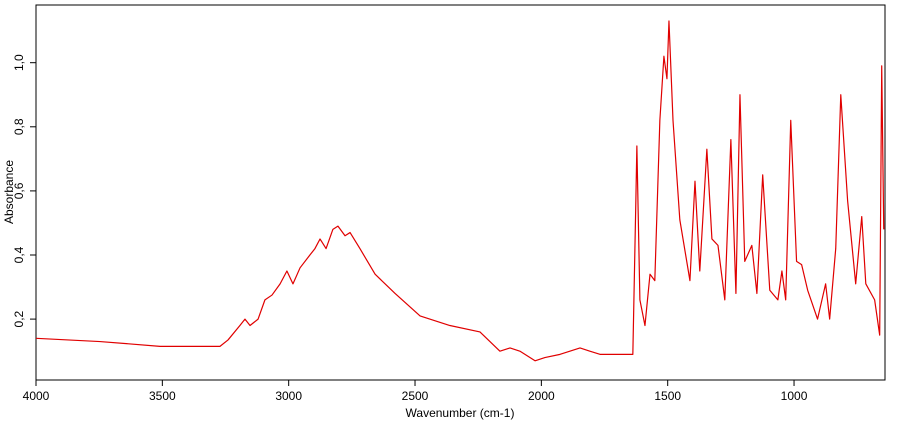  I want to click on y-tick-label: 0,2, so click(19, 318).